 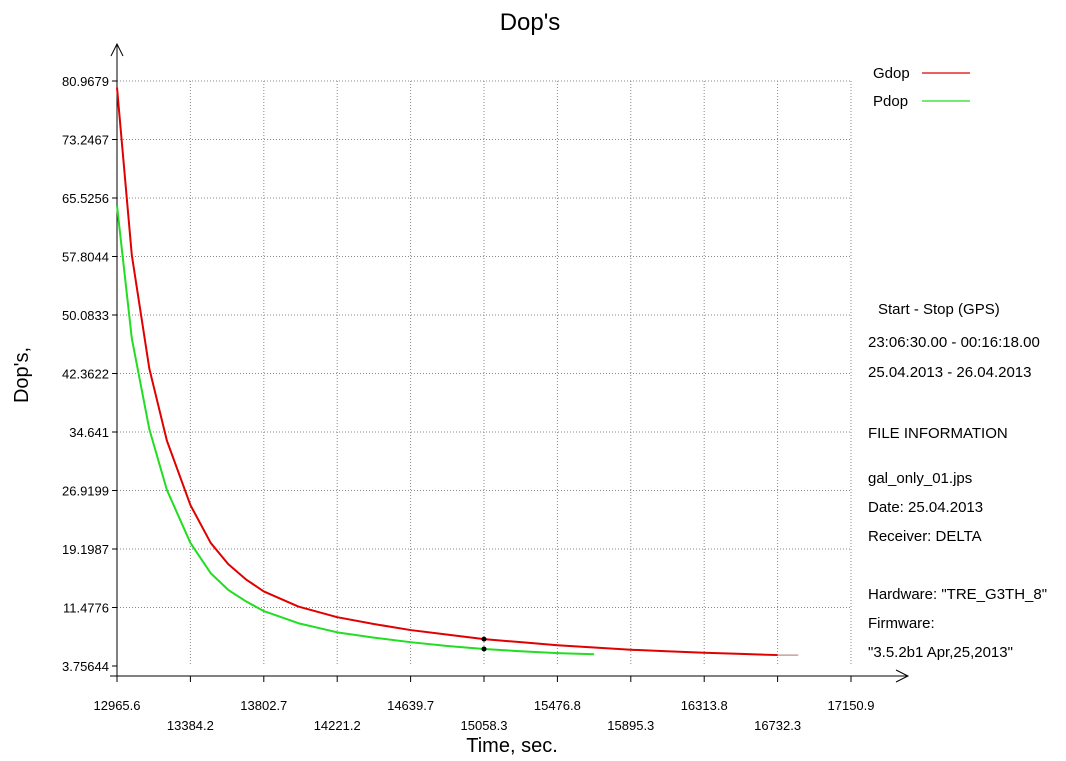 What do you see at coordinates (117, 705) in the screenshot?
I see `x-tick-label: 12965.6` at bounding box center [117, 705].